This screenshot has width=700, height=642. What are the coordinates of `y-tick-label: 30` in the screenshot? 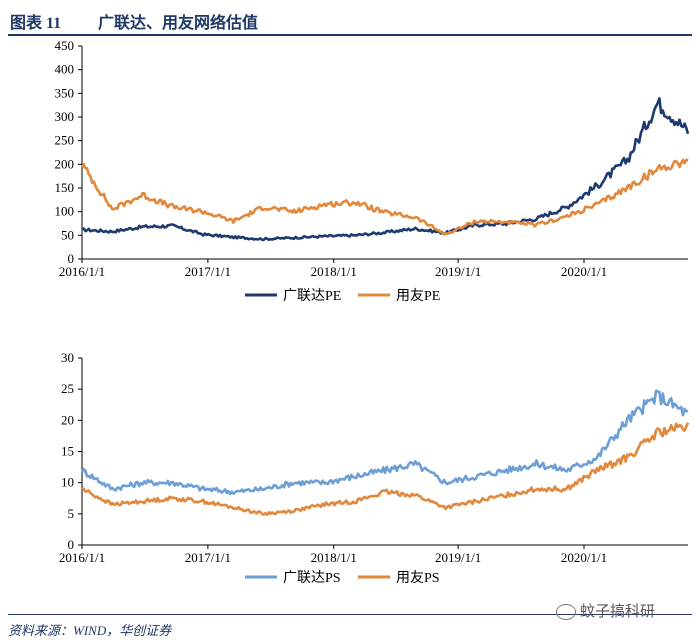 It's located at (67, 357).